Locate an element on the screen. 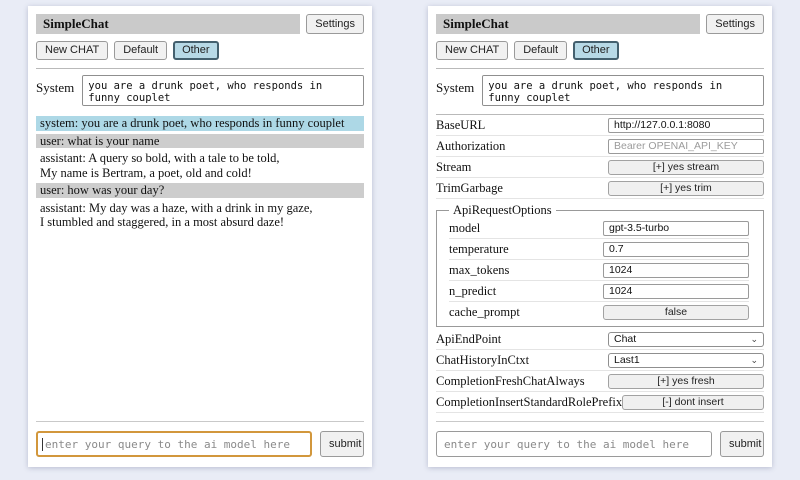 The height and width of the screenshot is (480, 800). temperature-input is located at coordinates (676, 249).